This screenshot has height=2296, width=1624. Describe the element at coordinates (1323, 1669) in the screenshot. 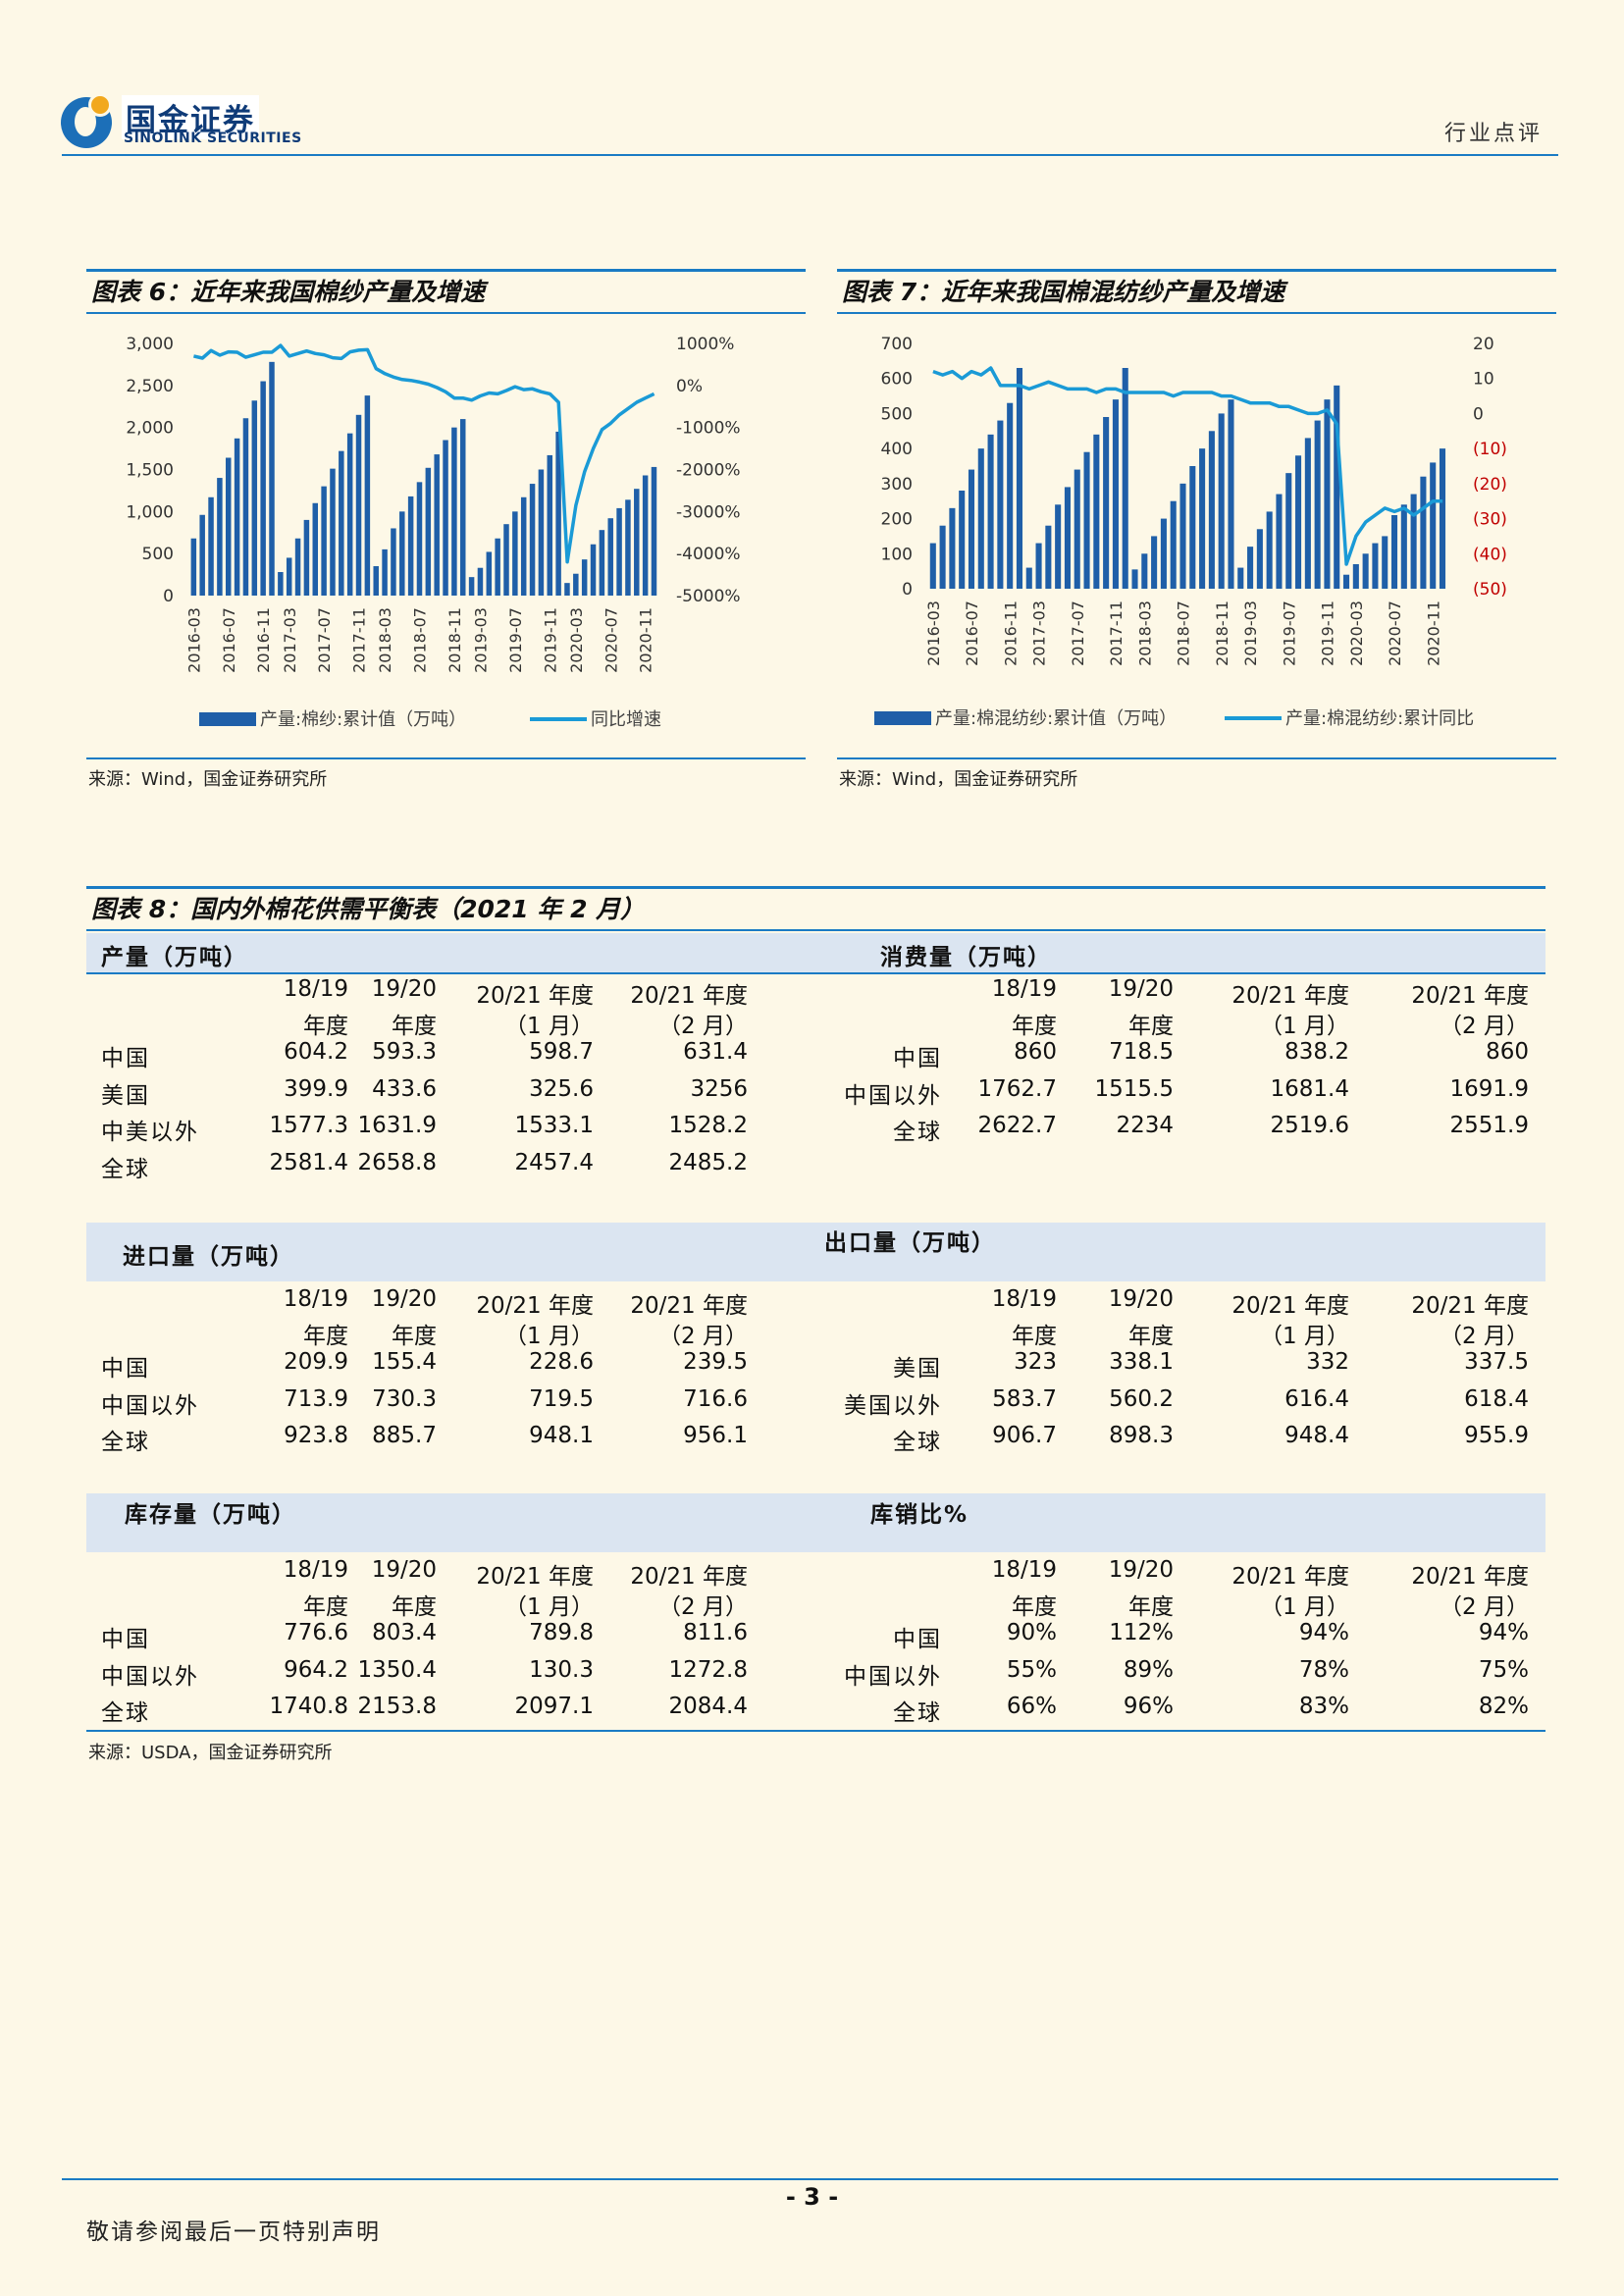

I see `table-cell: 78%` at that location.